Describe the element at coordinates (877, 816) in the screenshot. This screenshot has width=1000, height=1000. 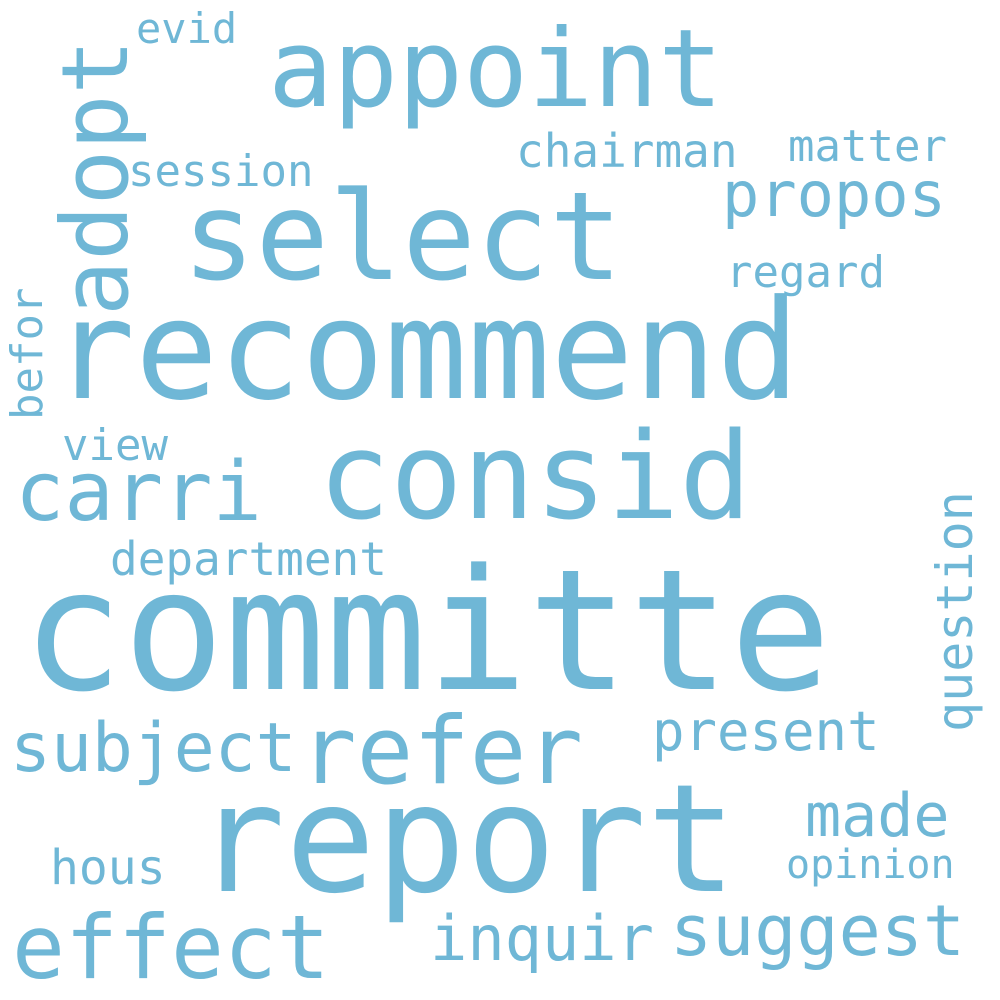
I see `word-made: made` at that location.